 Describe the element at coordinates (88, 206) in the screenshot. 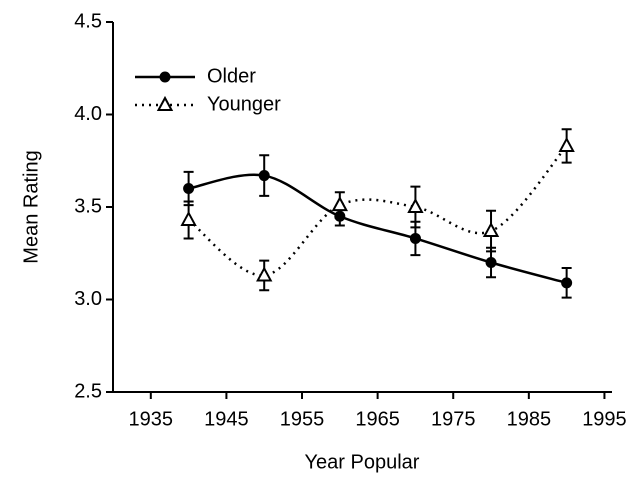

I see `y-tick-label: 3.5` at that location.